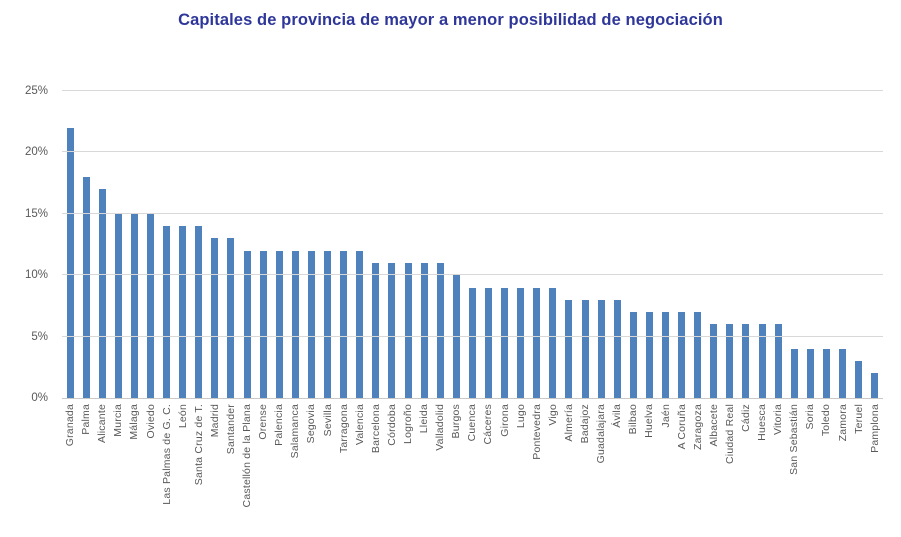 The image size is (901, 537). What do you see at coordinates (472, 398) in the screenshot?
I see `x-axis-line` at bounding box center [472, 398].